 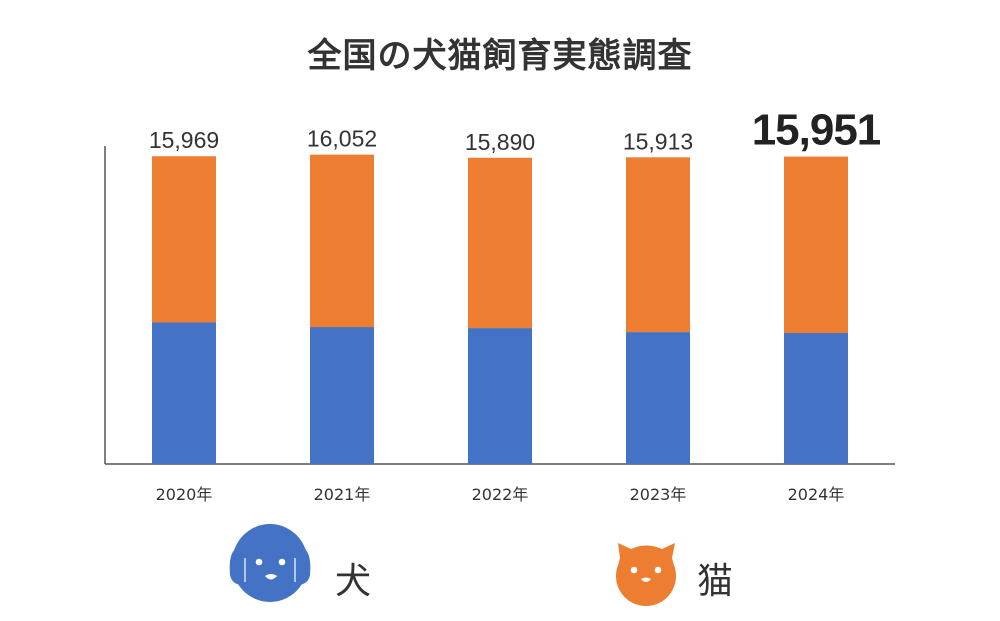 I want to click on total-label: 15,969, so click(x=184, y=140).